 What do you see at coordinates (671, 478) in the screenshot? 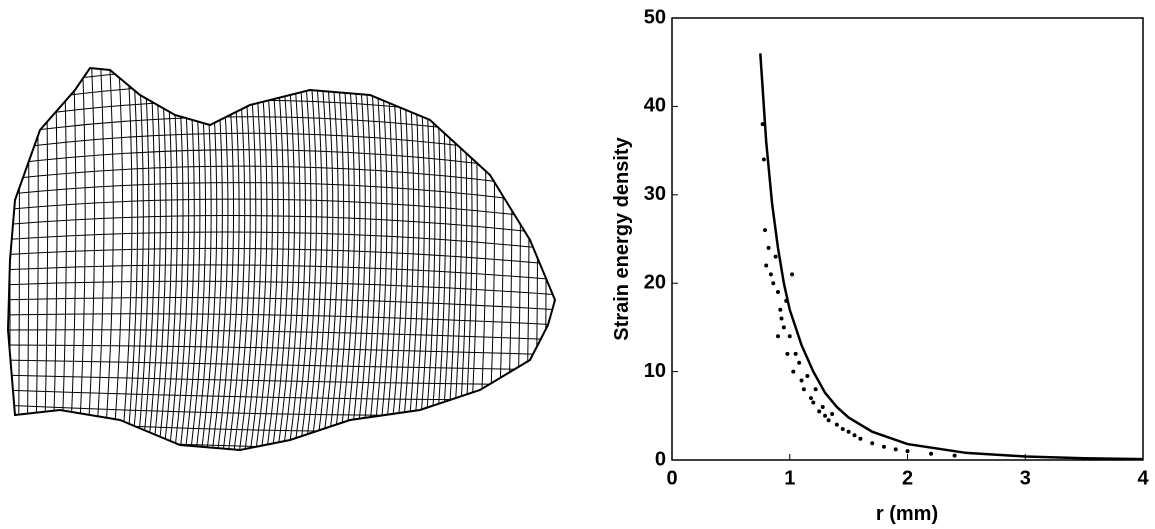
I see `x-tick-label: 0` at bounding box center [671, 478].